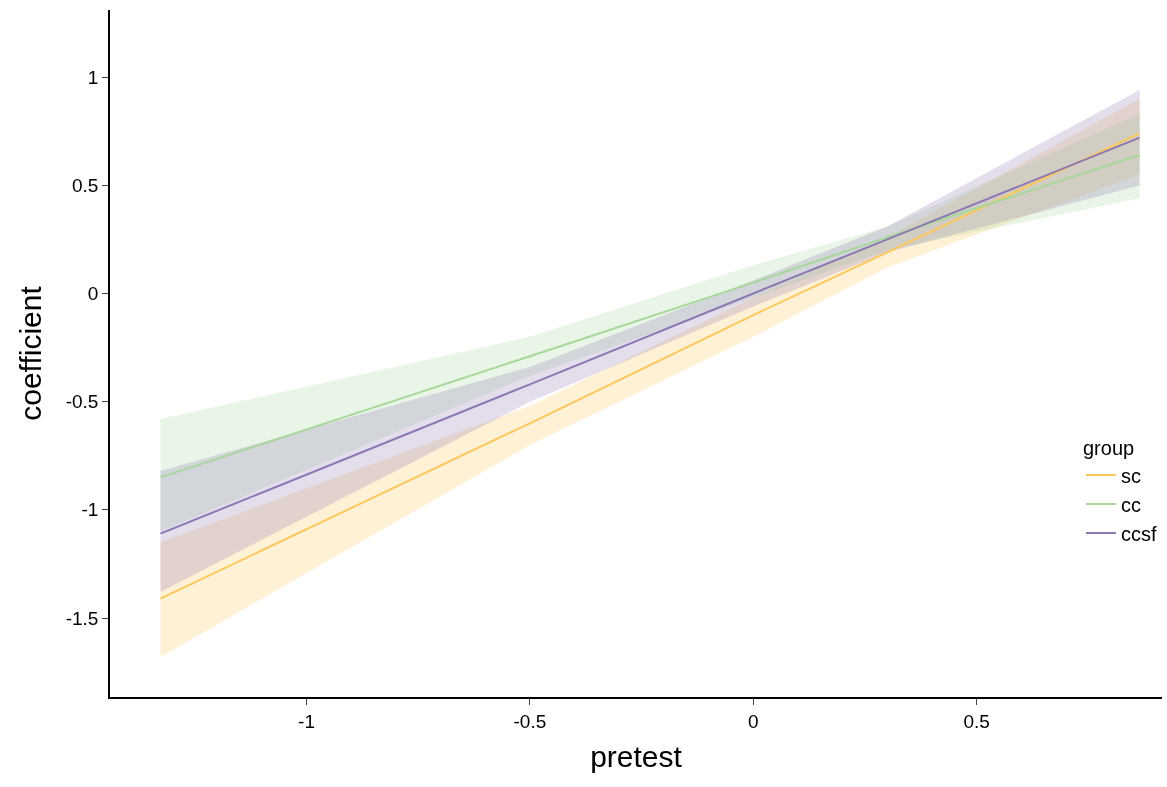  What do you see at coordinates (82, 402) in the screenshot?
I see `y-tick-label: -0.5` at bounding box center [82, 402].